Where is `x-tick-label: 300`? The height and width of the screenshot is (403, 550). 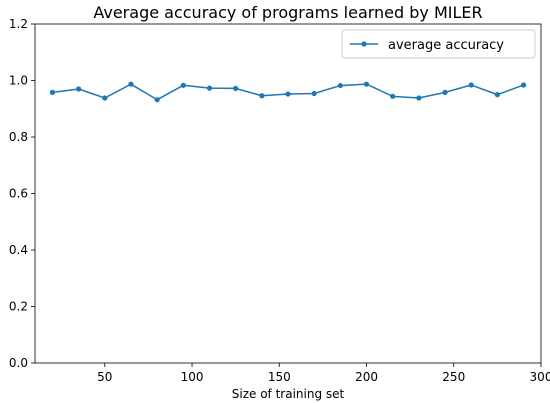
x-tick-label: 300 is located at coordinates (540, 377).